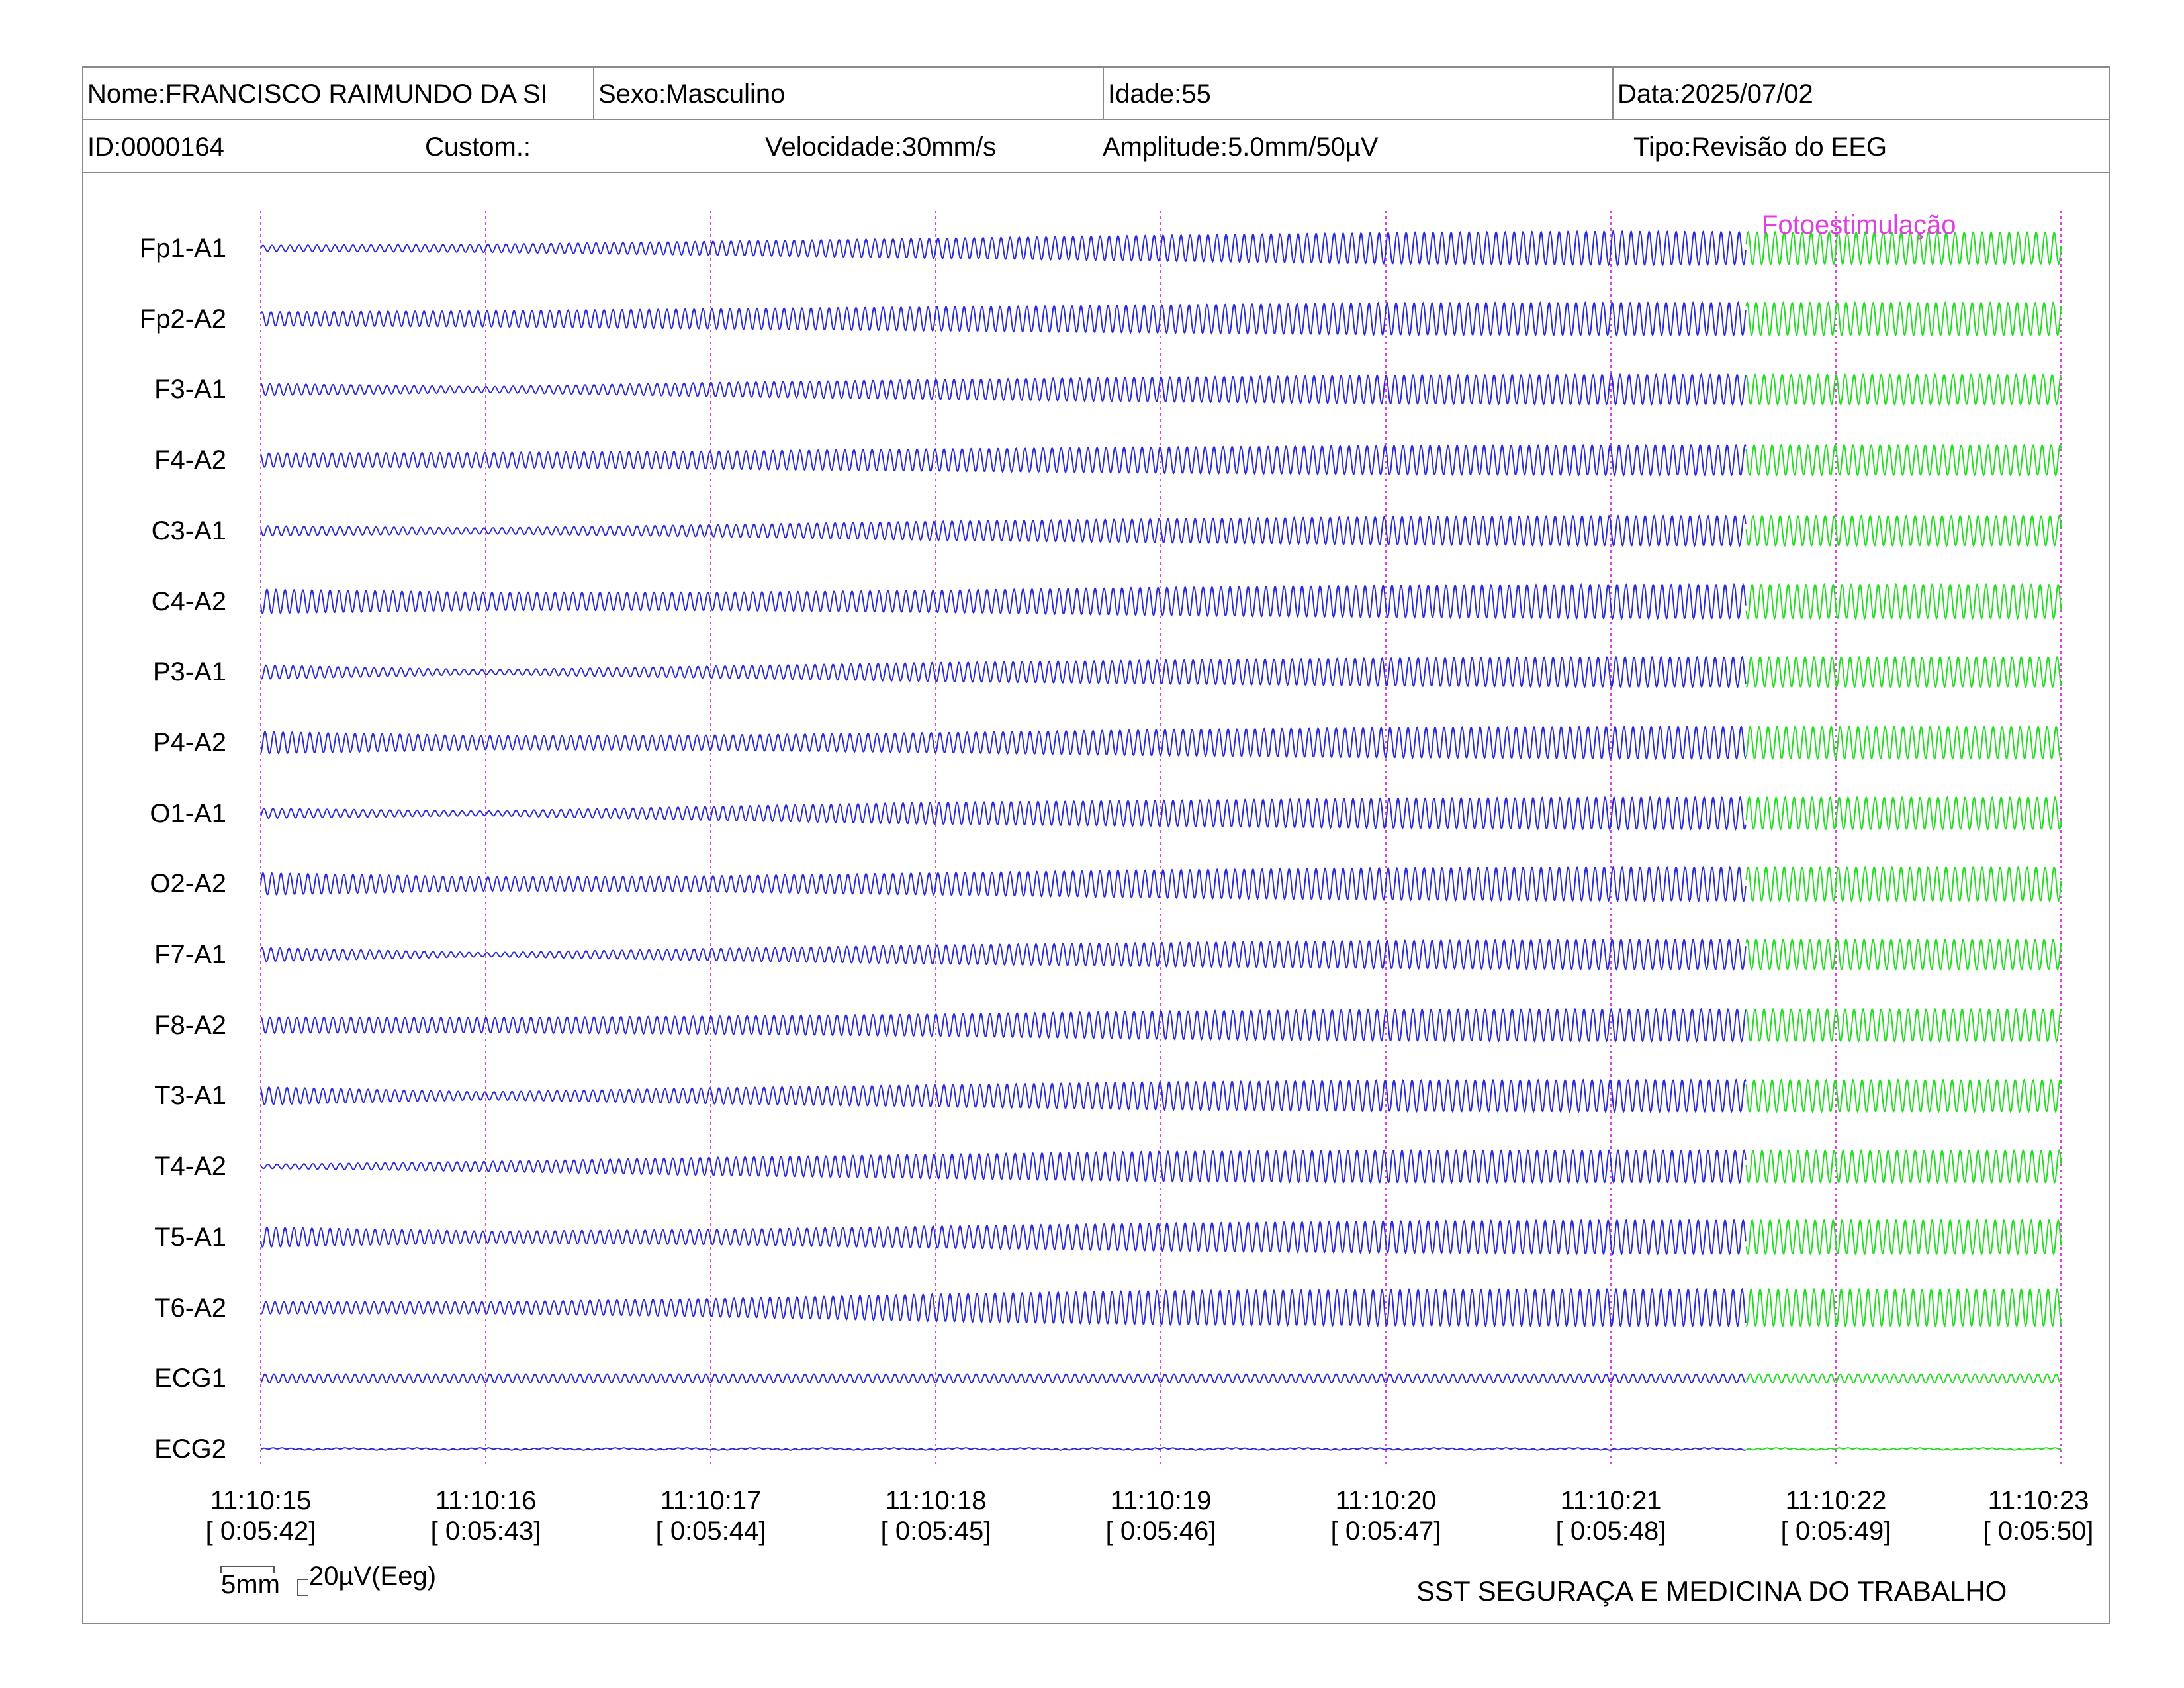 The height and width of the screenshot is (1688, 2184). I want to click on elapsed-time: [ 0:05:45], so click(936, 1531).